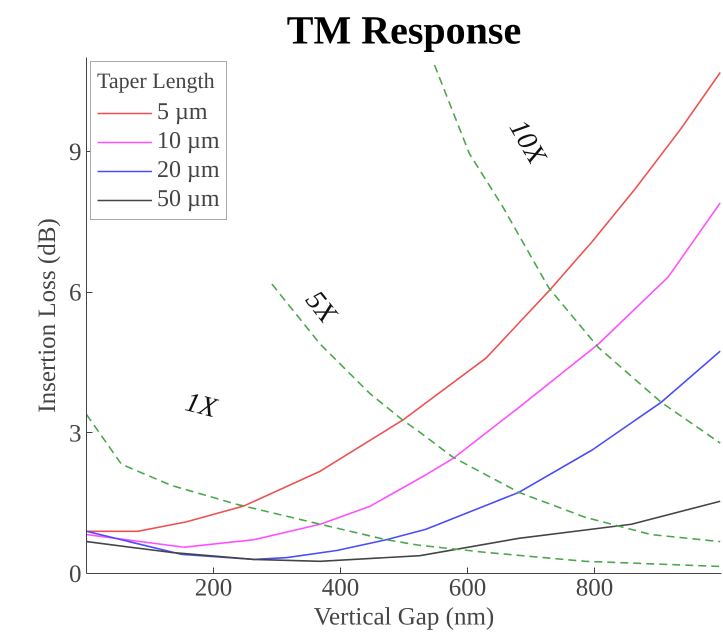 The width and height of the screenshot is (723, 633). I want to click on x-tick-label: 800, so click(595, 588).